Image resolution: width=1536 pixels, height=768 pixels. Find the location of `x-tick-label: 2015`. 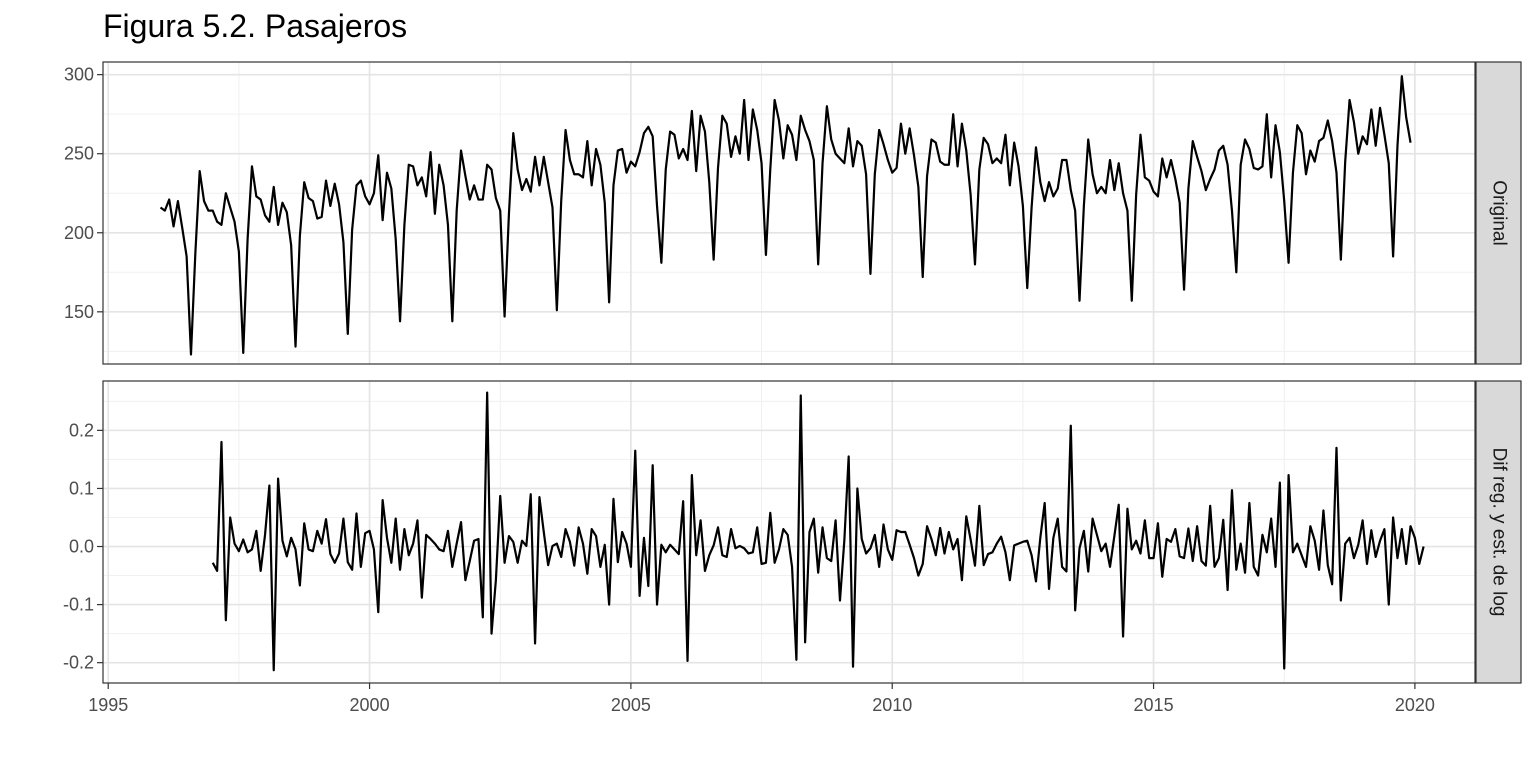

x-tick-label: 2015 is located at coordinates (1154, 705).